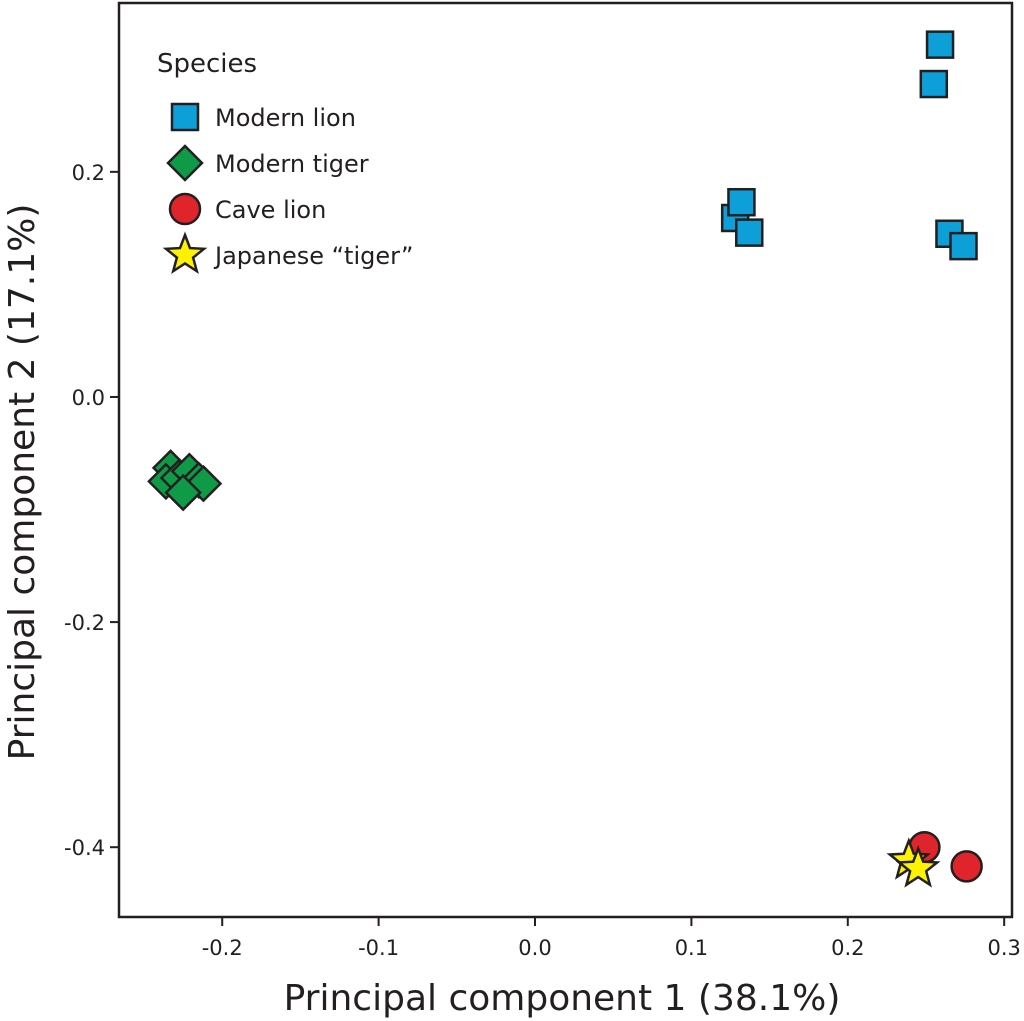 The width and height of the screenshot is (1024, 1021). I want to click on x-tick-label: -0.2, so click(222, 948).